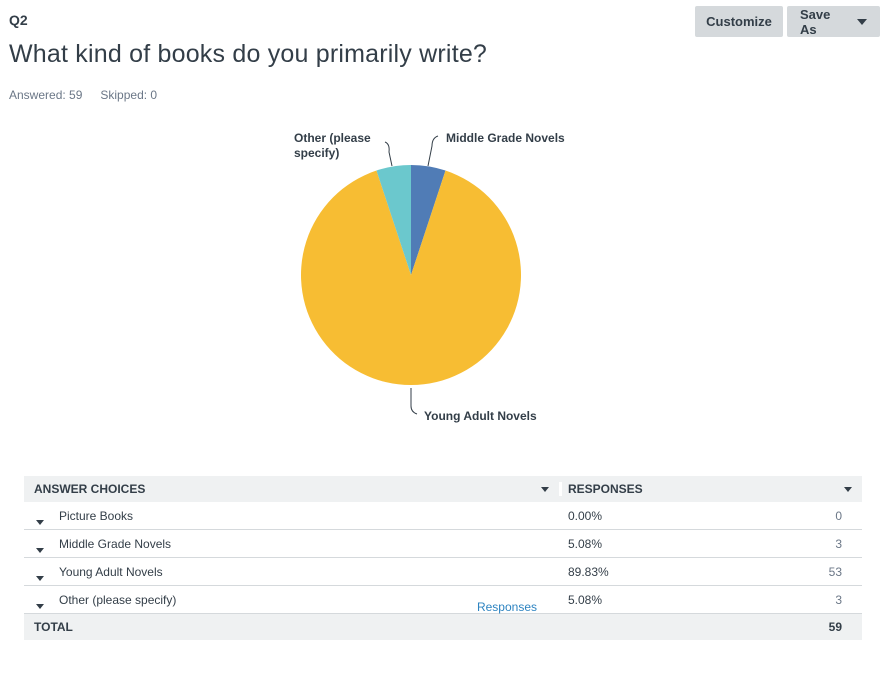 This screenshot has height=675, width=886. I want to click on skipped-count: Skipped: 0, so click(129, 95).